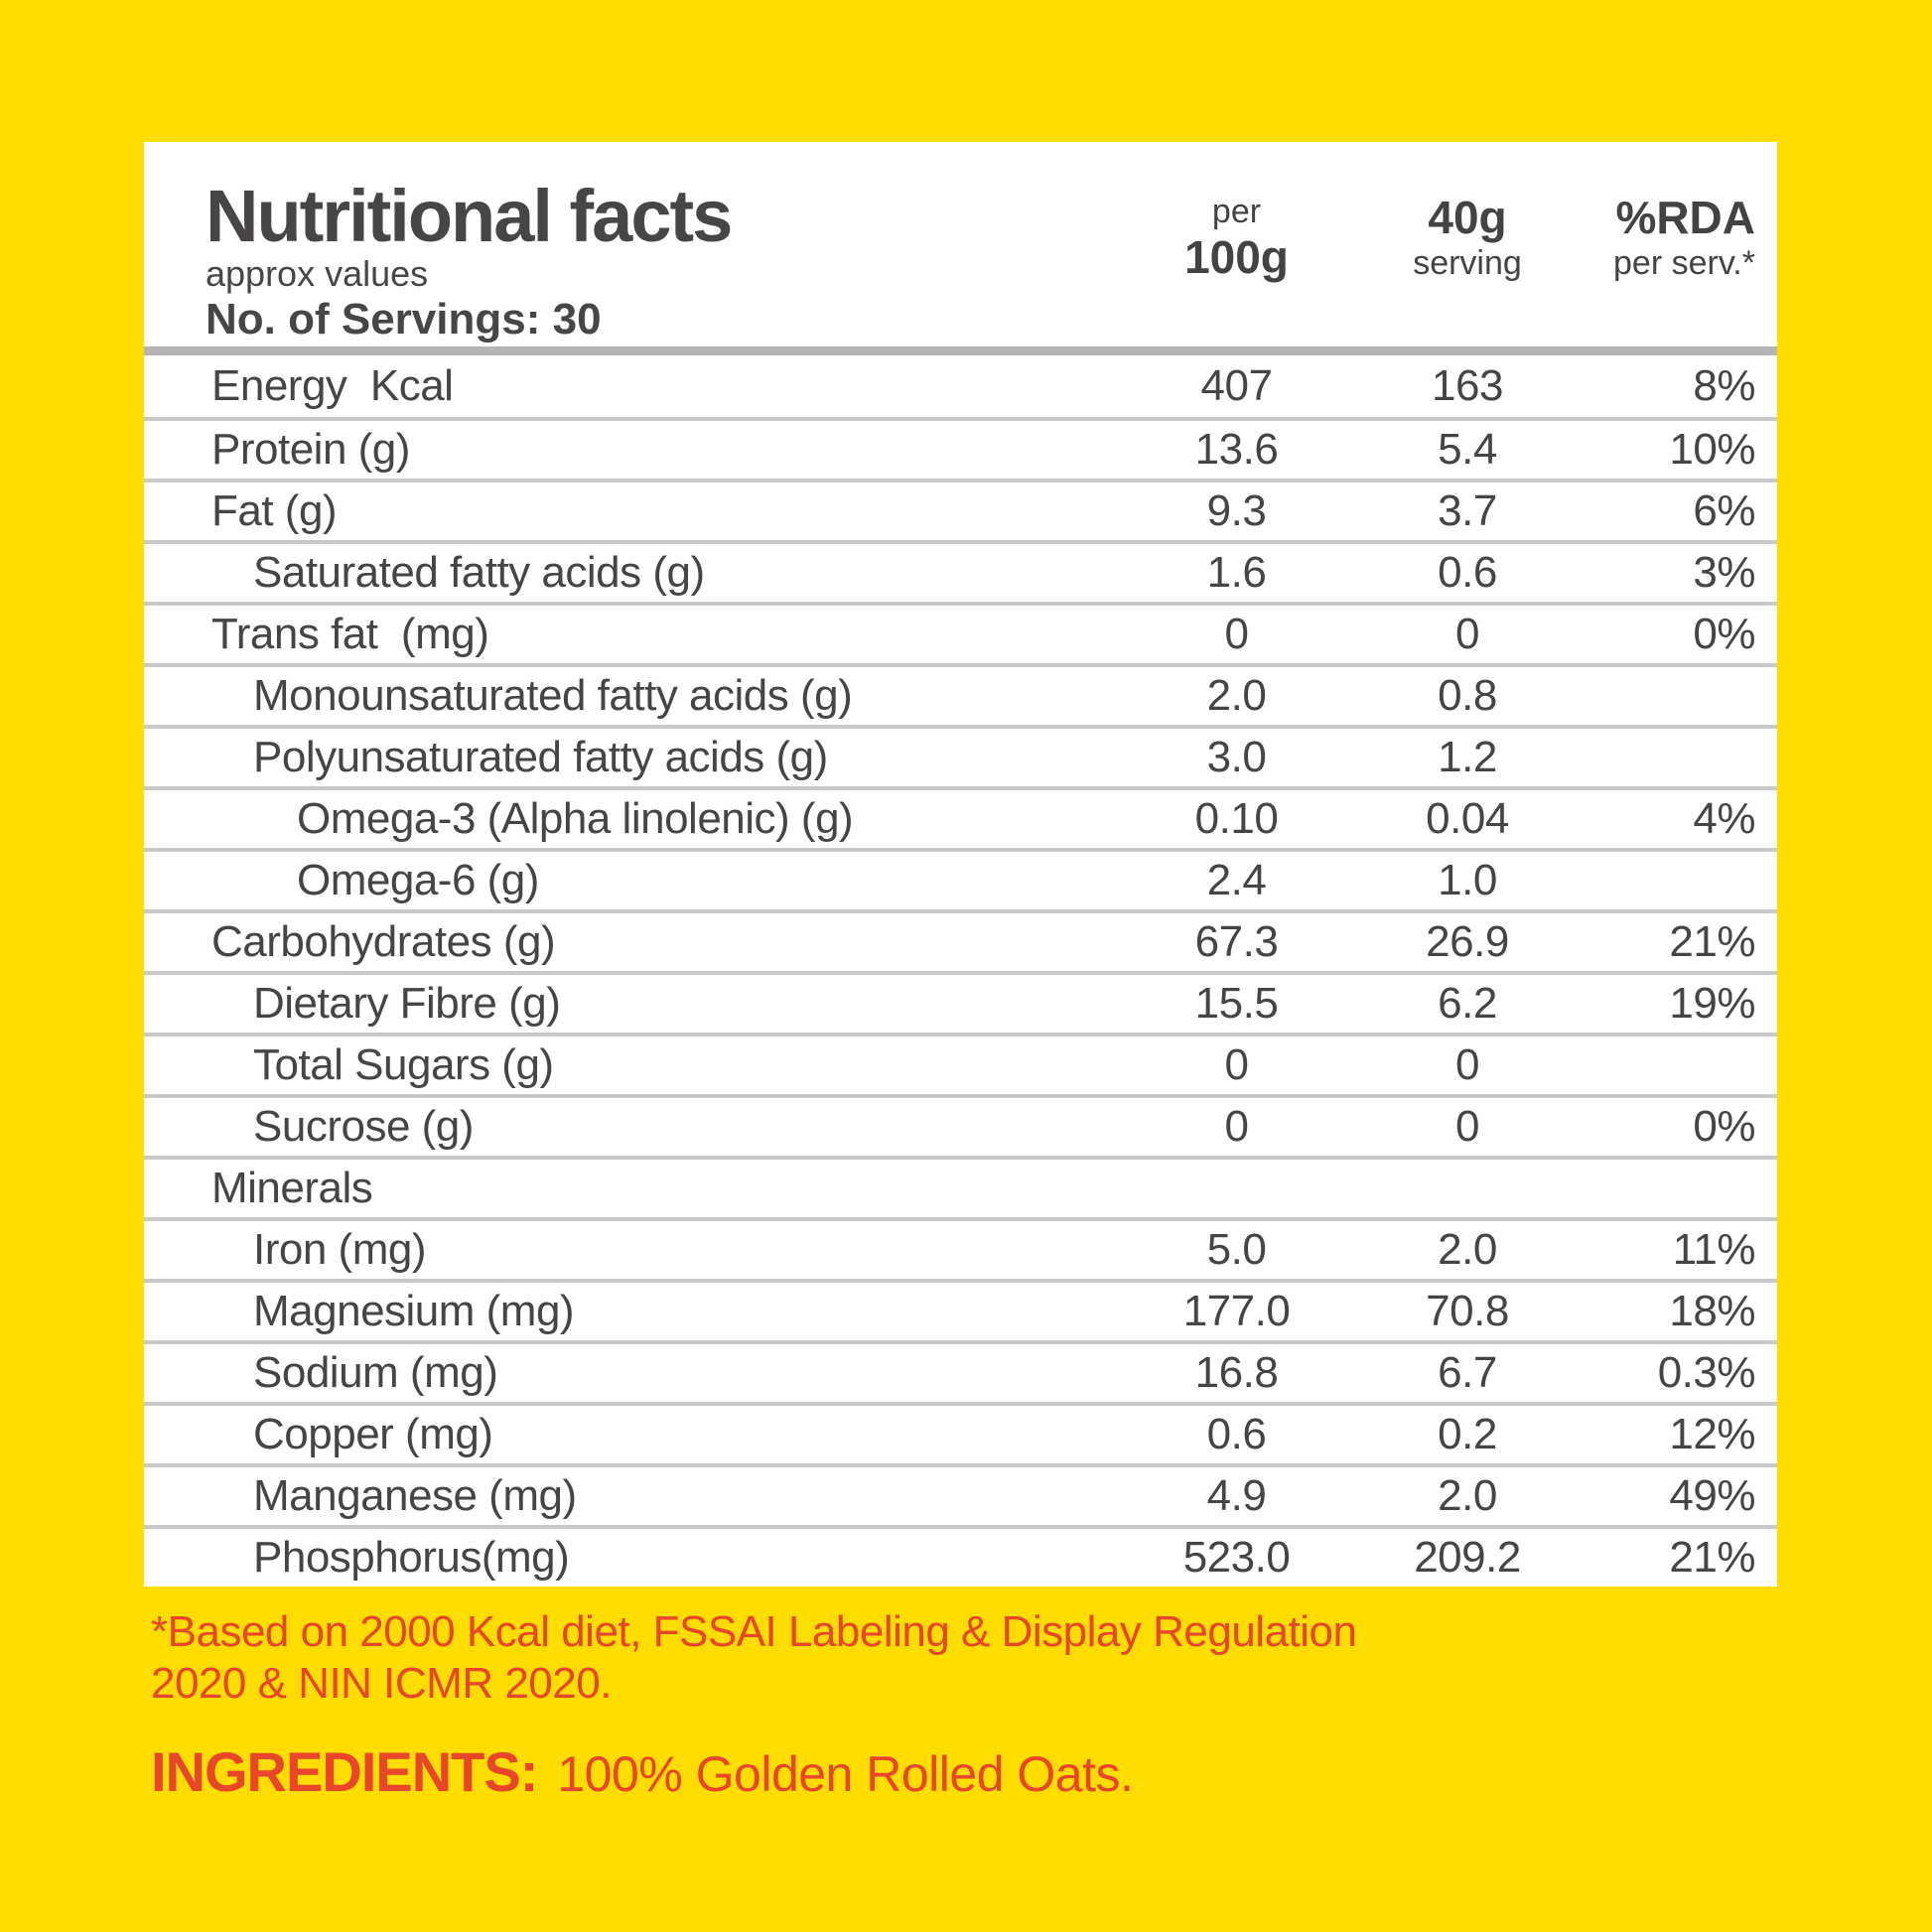 This screenshot has height=1932, width=1932. Describe the element at coordinates (1467, 1372) in the screenshot. I see `row-value-serving: 6.7` at that location.